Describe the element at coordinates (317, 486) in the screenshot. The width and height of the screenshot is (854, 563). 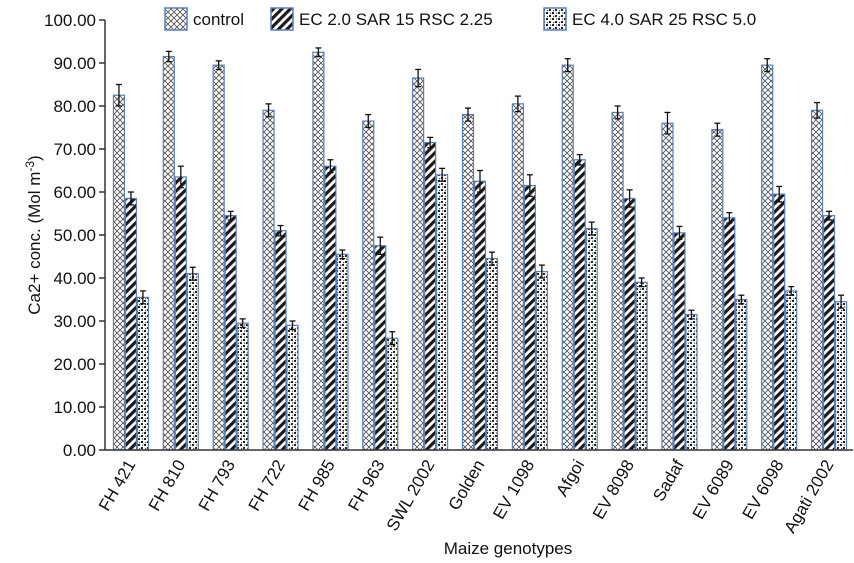
I see `x-tick-label: FH 985` at that location.